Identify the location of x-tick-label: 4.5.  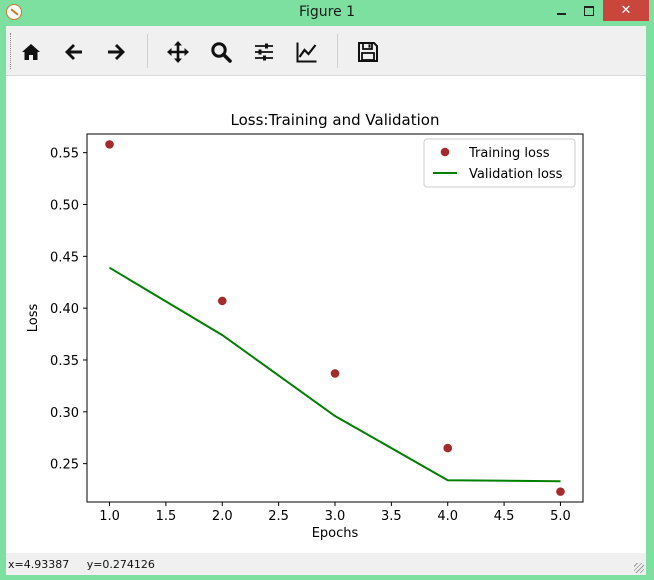
(504, 516).